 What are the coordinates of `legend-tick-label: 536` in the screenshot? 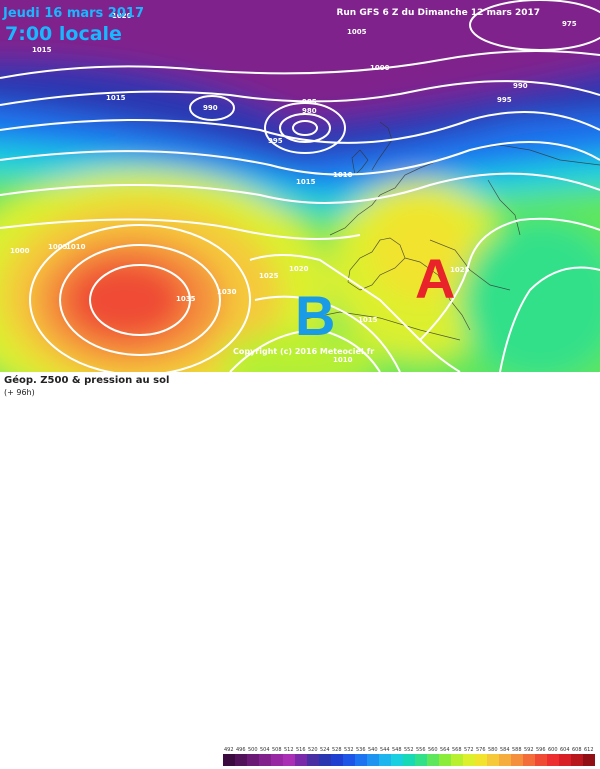 It's located at (361, 750).